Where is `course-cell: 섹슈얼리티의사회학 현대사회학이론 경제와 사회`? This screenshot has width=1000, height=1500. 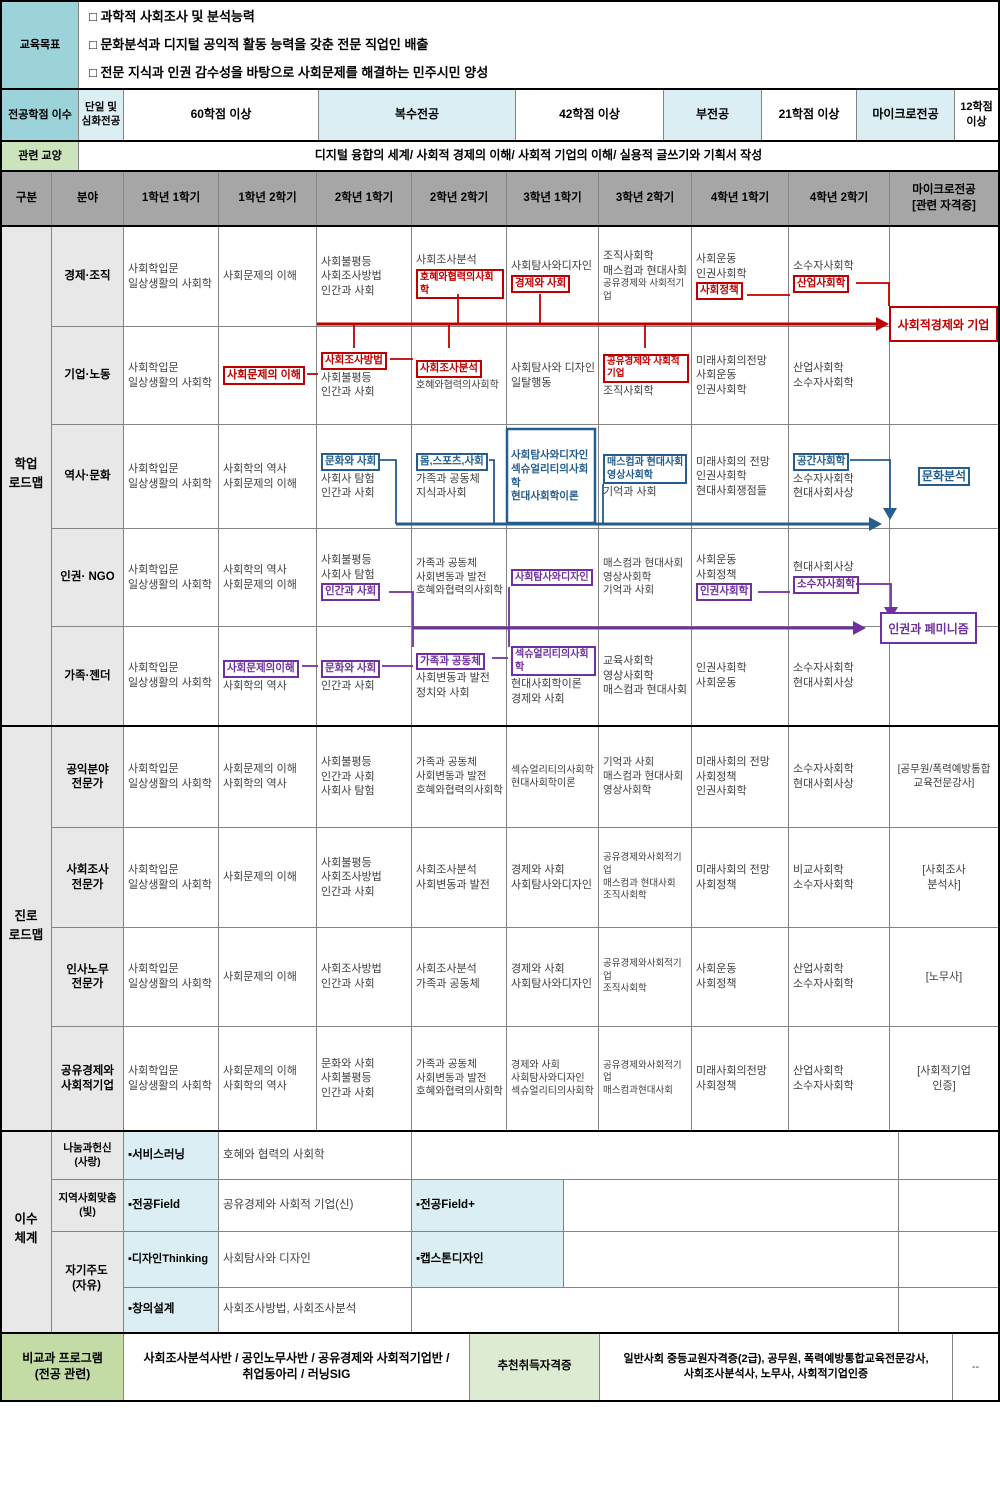 course-cell: 섹슈얼리티의사회학 현대사회학이론 경제와 사회 is located at coordinates (553, 676).